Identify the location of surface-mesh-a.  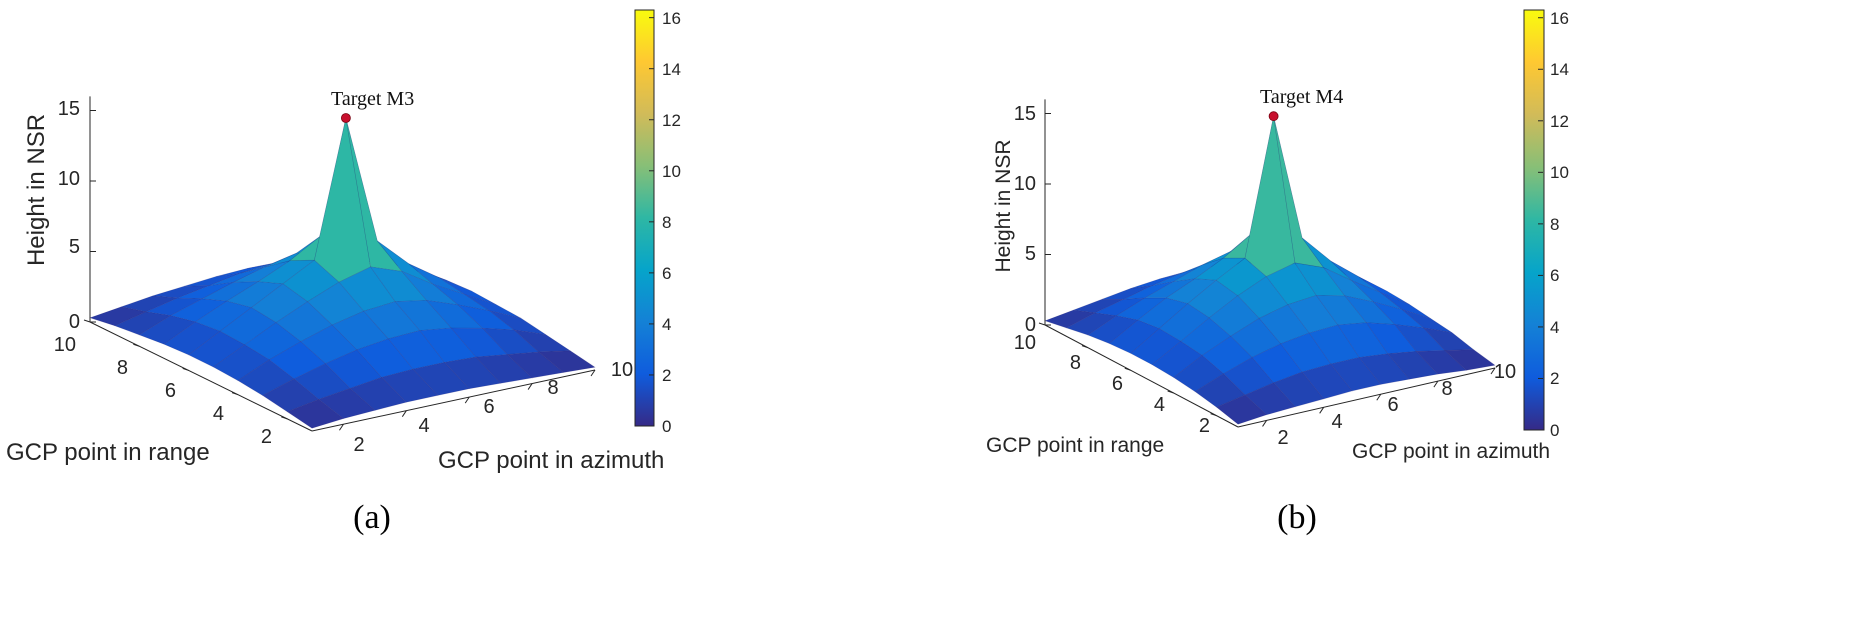
(342, 273).